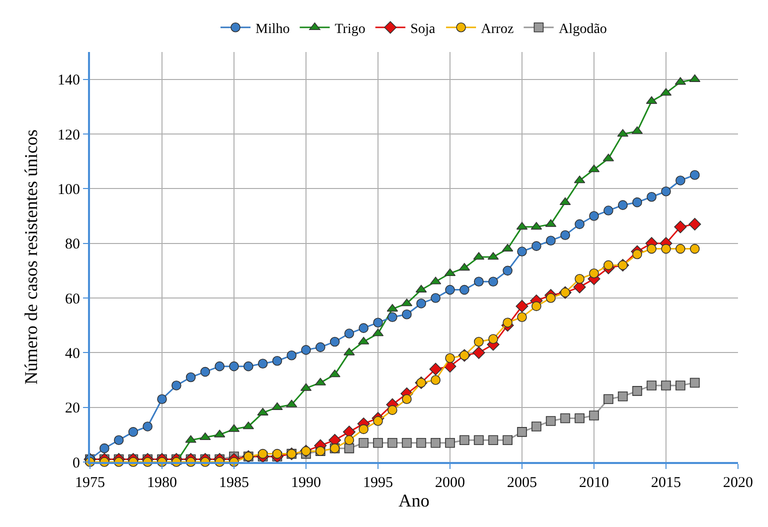 Image resolution: width=768 pixels, height=527 pixels. I want to click on y-tick-label: 120, so click(69, 135).